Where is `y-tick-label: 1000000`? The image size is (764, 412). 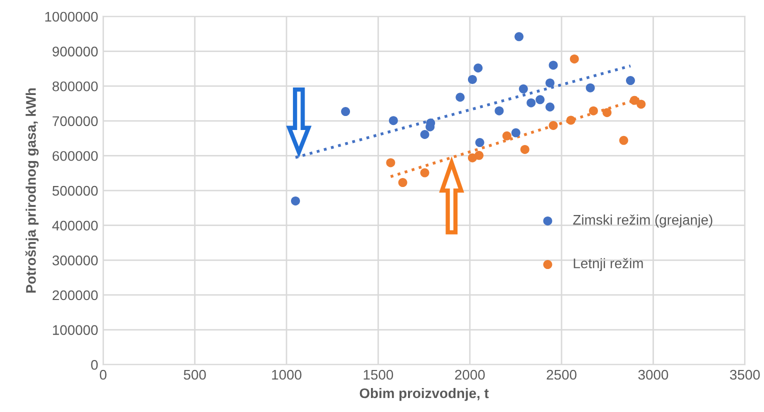 y-tick-label: 1000000 is located at coordinates (71, 17).